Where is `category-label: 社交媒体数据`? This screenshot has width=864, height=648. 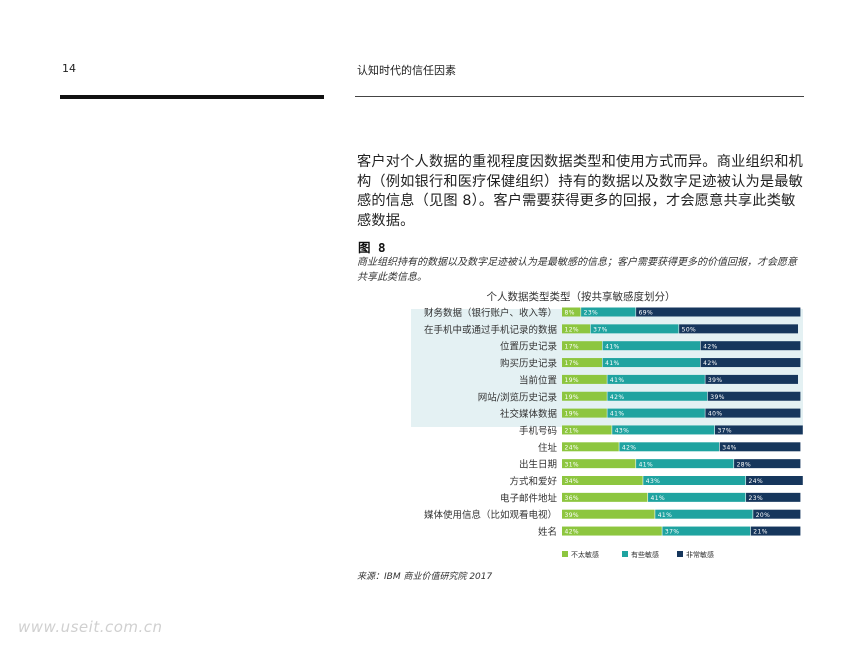 category-label: 社交媒体数据 is located at coordinates (529, 414).